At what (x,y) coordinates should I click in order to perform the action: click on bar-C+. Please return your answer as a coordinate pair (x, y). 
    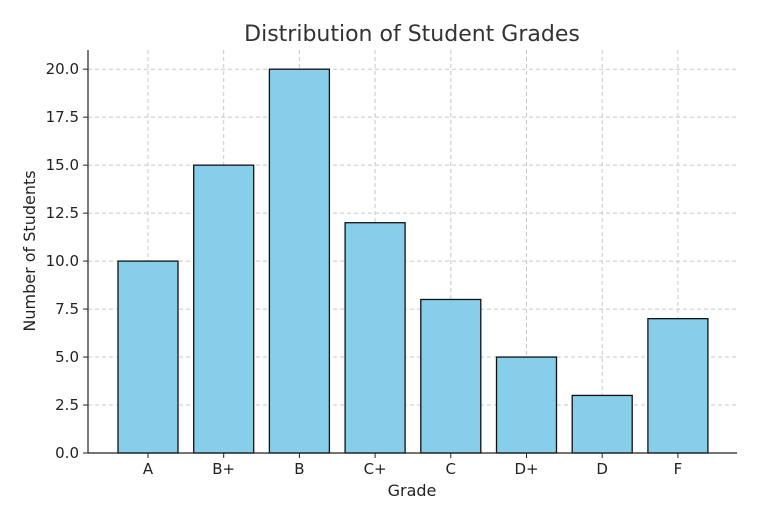
    Looking at the image, I should click on (375, 338).